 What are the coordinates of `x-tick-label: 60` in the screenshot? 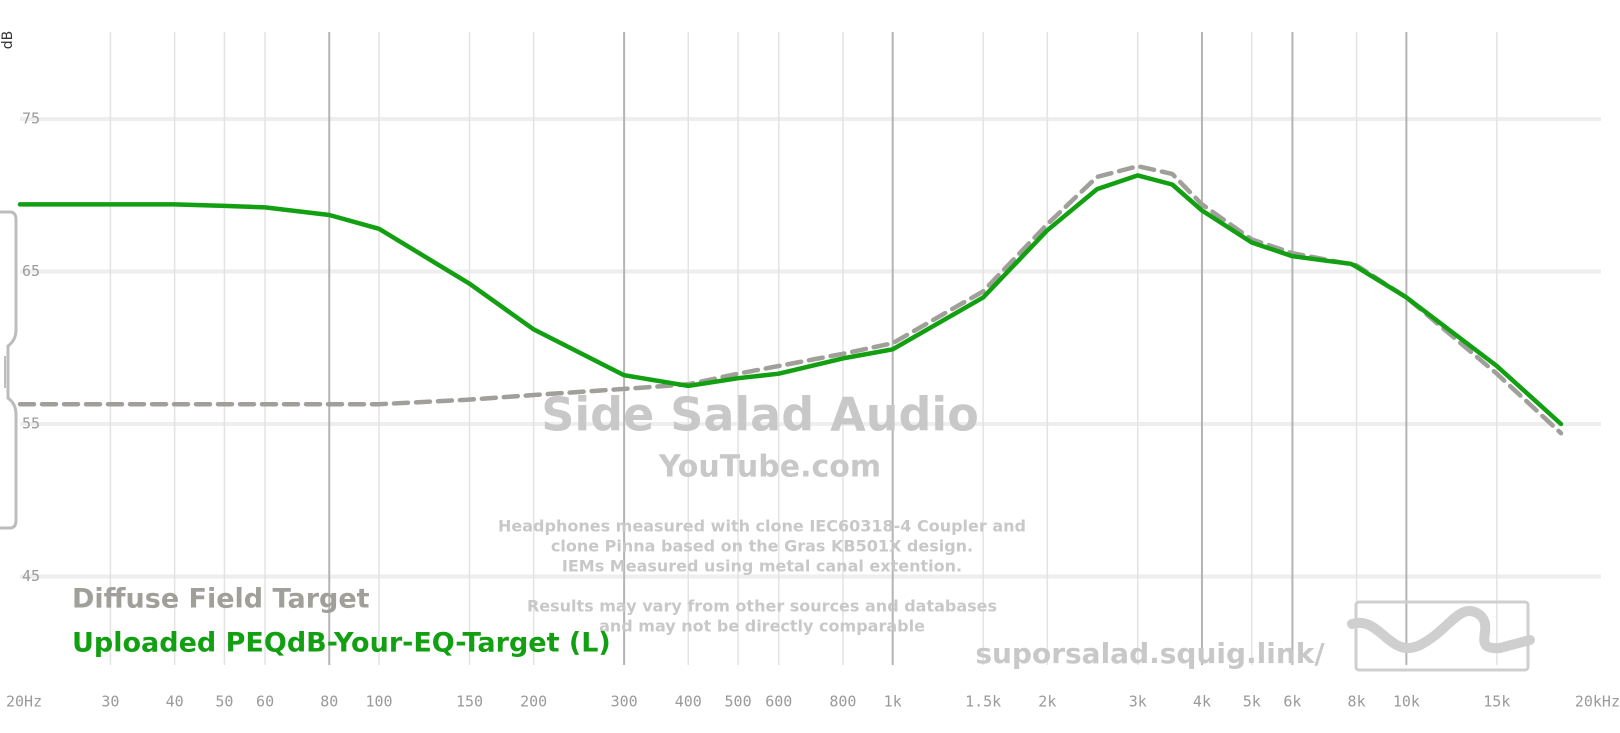 It's located at (265, 702).